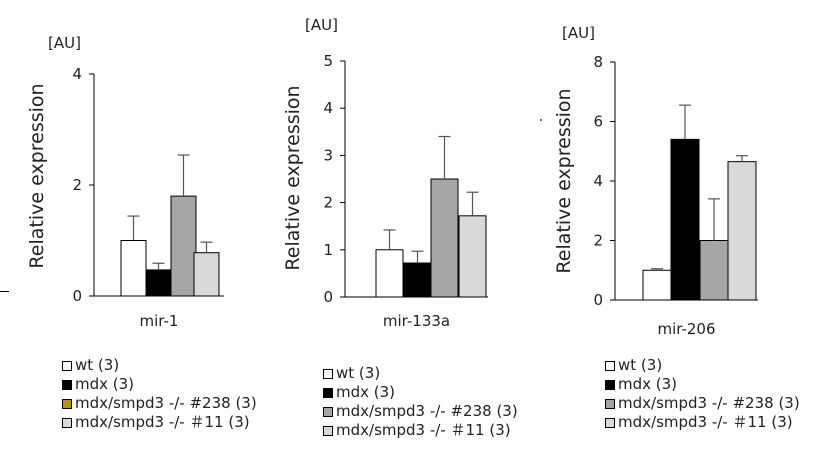 The height and width of the screenshot is (452, 818). What do you see at coordinates (328, 203) in the screenshot?
I see `y-tick-label-mir-133a: 2` at bounding box center [328, 203].